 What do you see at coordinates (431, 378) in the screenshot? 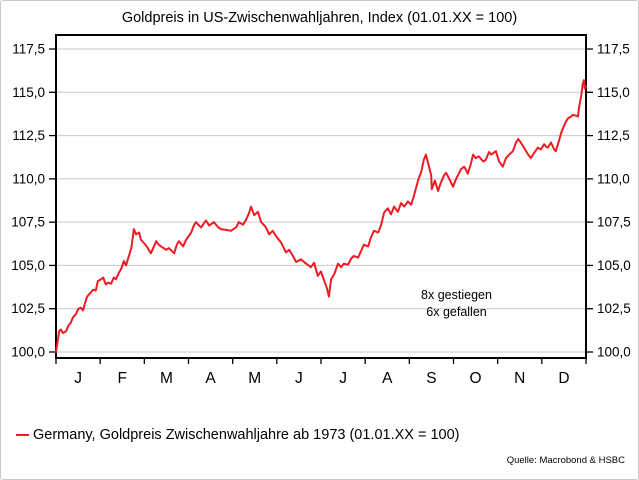
I see `x-axis-month-label: S` at bounding box center [431, 378].